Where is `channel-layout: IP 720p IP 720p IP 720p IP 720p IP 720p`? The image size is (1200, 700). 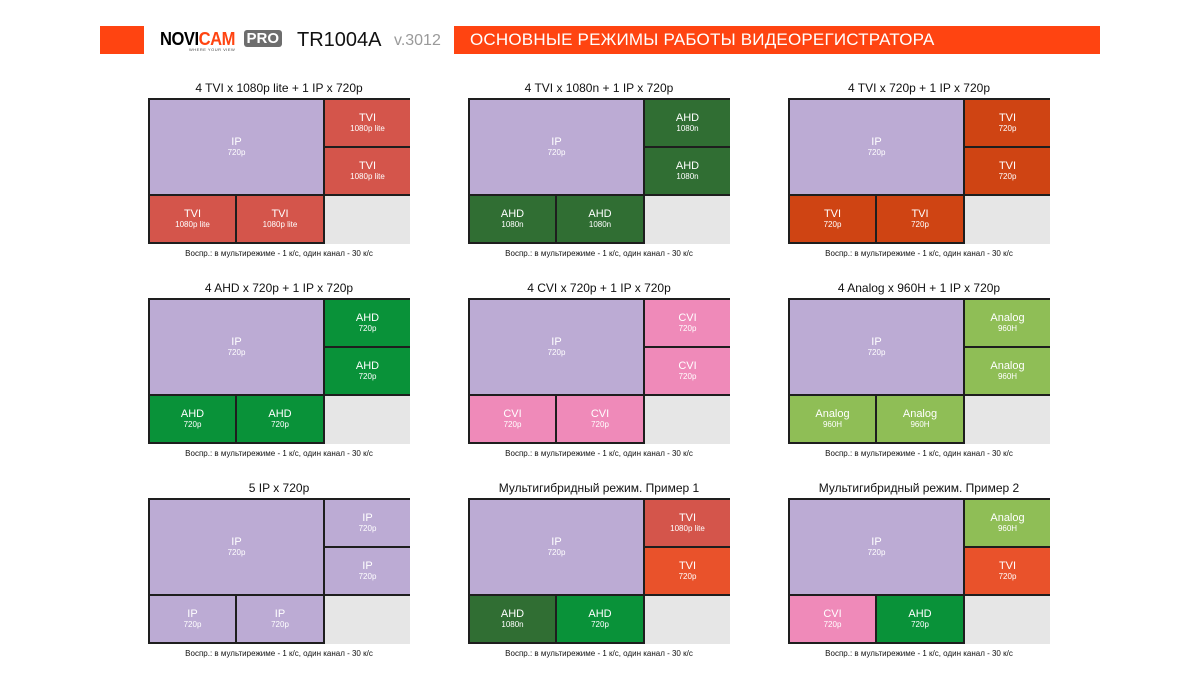 channel-layout: IP 720p IP 720p IP 720p IP 720p IP 720p is located at coordinates (279, 571).